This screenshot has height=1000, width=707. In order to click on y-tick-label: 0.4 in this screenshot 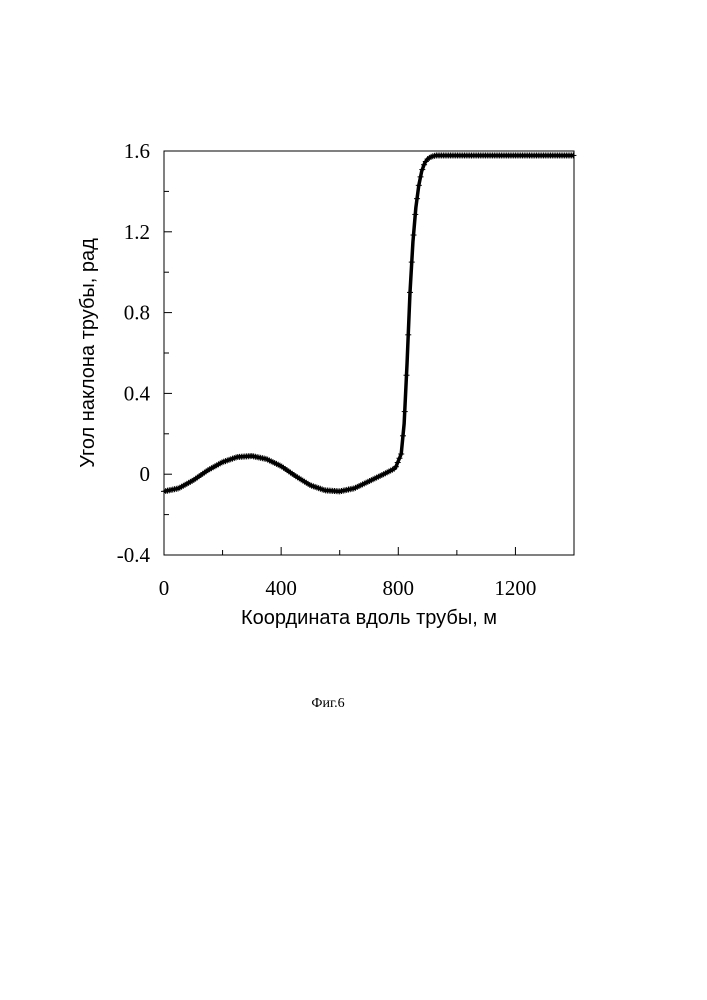, I will do `click(137, 393)`.